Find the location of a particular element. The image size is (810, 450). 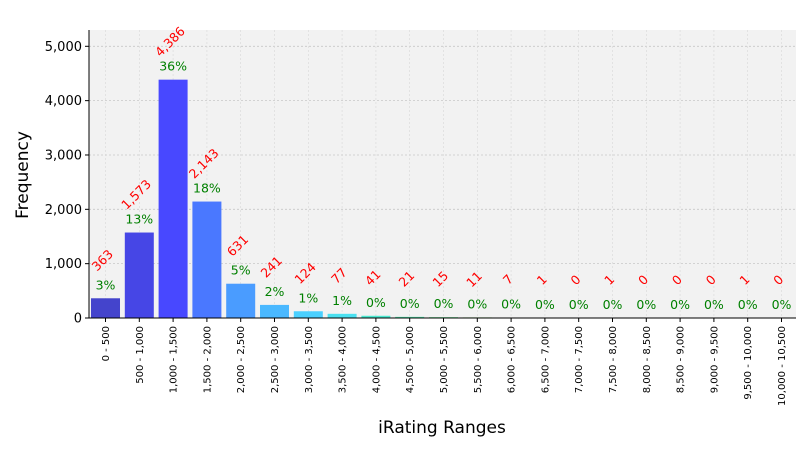

x-tick-label: 9,500 - 10,000 is located at coordinates (748, 363).